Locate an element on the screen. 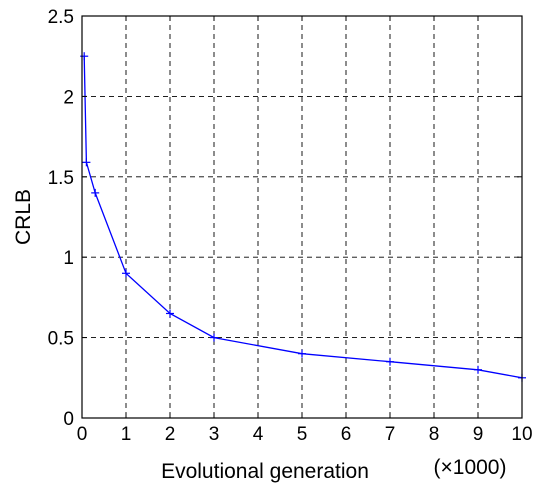  y-tick-label: 0 is located at coordinates (68, 419).